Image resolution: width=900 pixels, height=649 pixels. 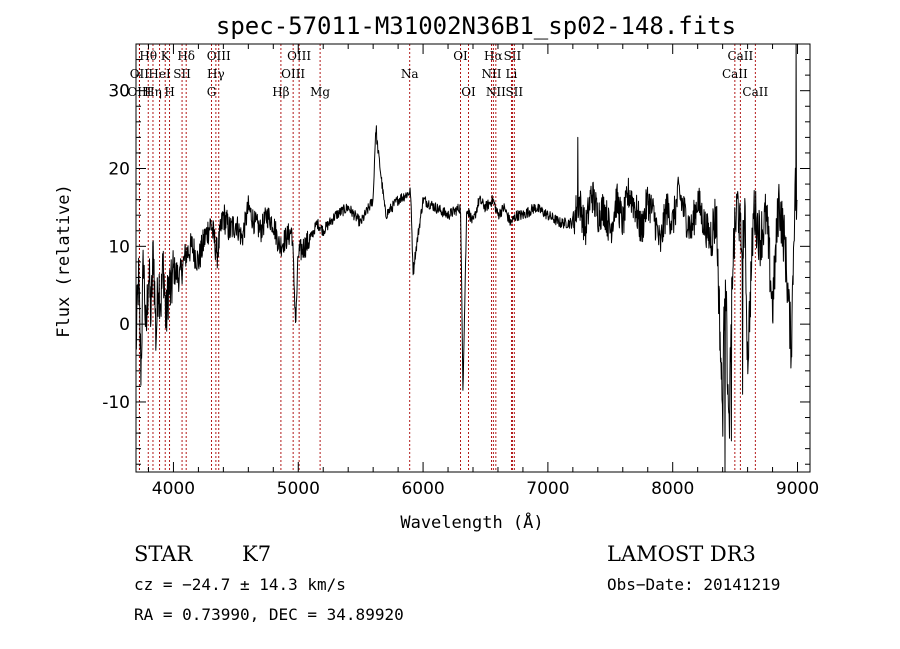 I want to click on y-tick-label-0: -10, so click(x=116, y=403).